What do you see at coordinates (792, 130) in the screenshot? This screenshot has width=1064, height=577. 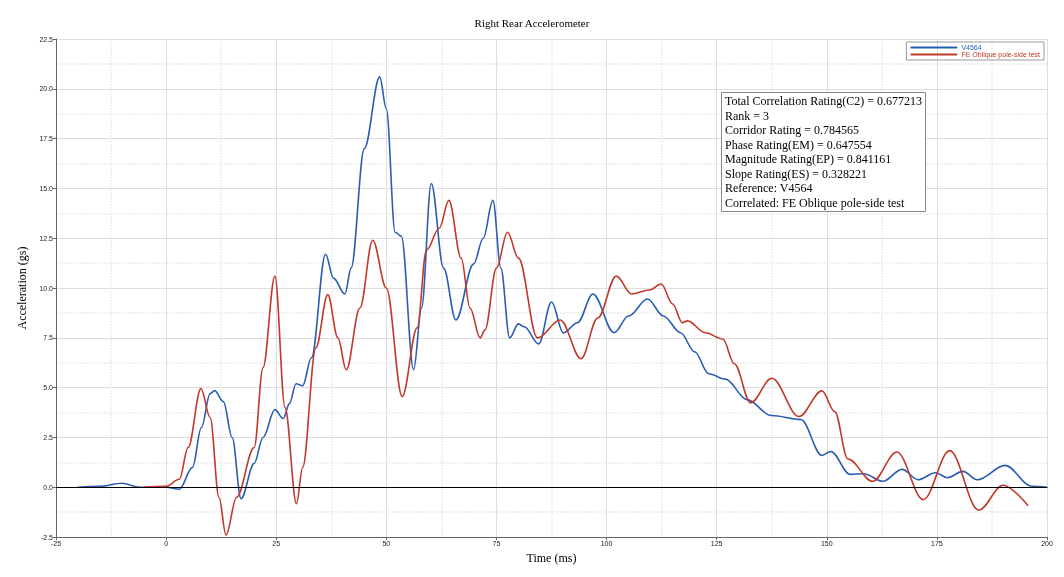 I see `annotation: Corridor Rating = 0.784565` at bounding box center [792, 130].